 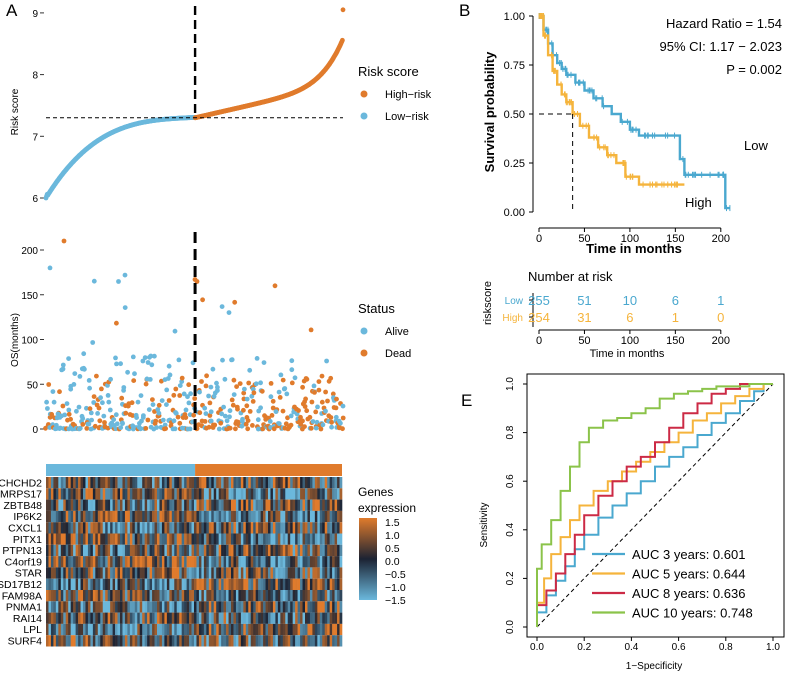 What do you see at coordinates (376, 308) in the screenshot?
I see `status-legend-title: Status` at bounding box center [376, 308].